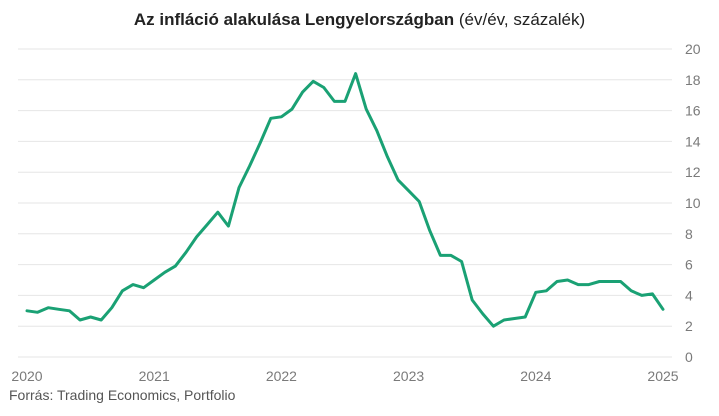  What do you see at coordinates (154, 376) in the screenshot?
I see `x-tick-label-2021: 2021` at bounding box center [154, 376].